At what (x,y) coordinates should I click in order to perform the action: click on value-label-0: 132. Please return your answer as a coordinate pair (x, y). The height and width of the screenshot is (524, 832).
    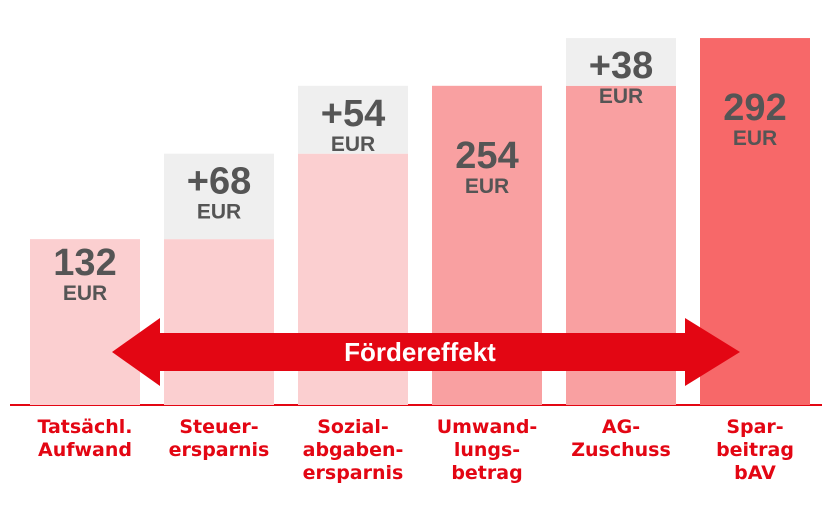
    Looking at the image, I should click on (84, 263).